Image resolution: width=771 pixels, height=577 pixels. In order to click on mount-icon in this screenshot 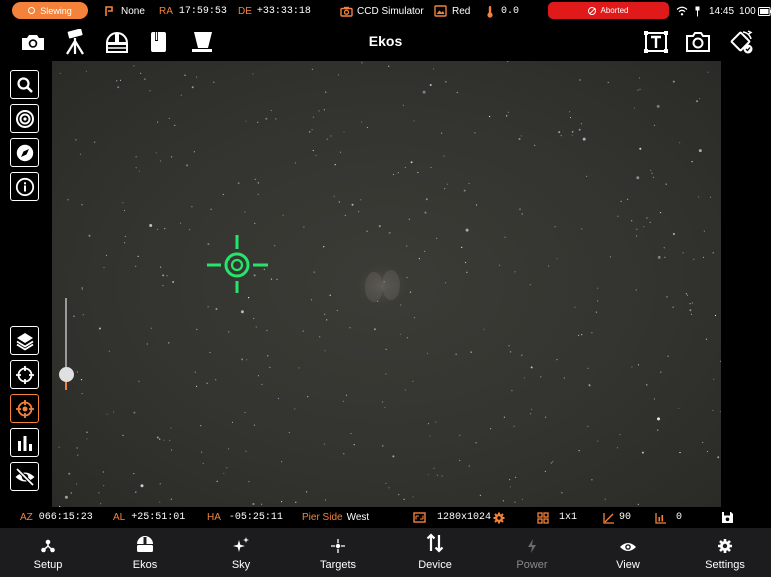, I will do `click(75, 42)`.